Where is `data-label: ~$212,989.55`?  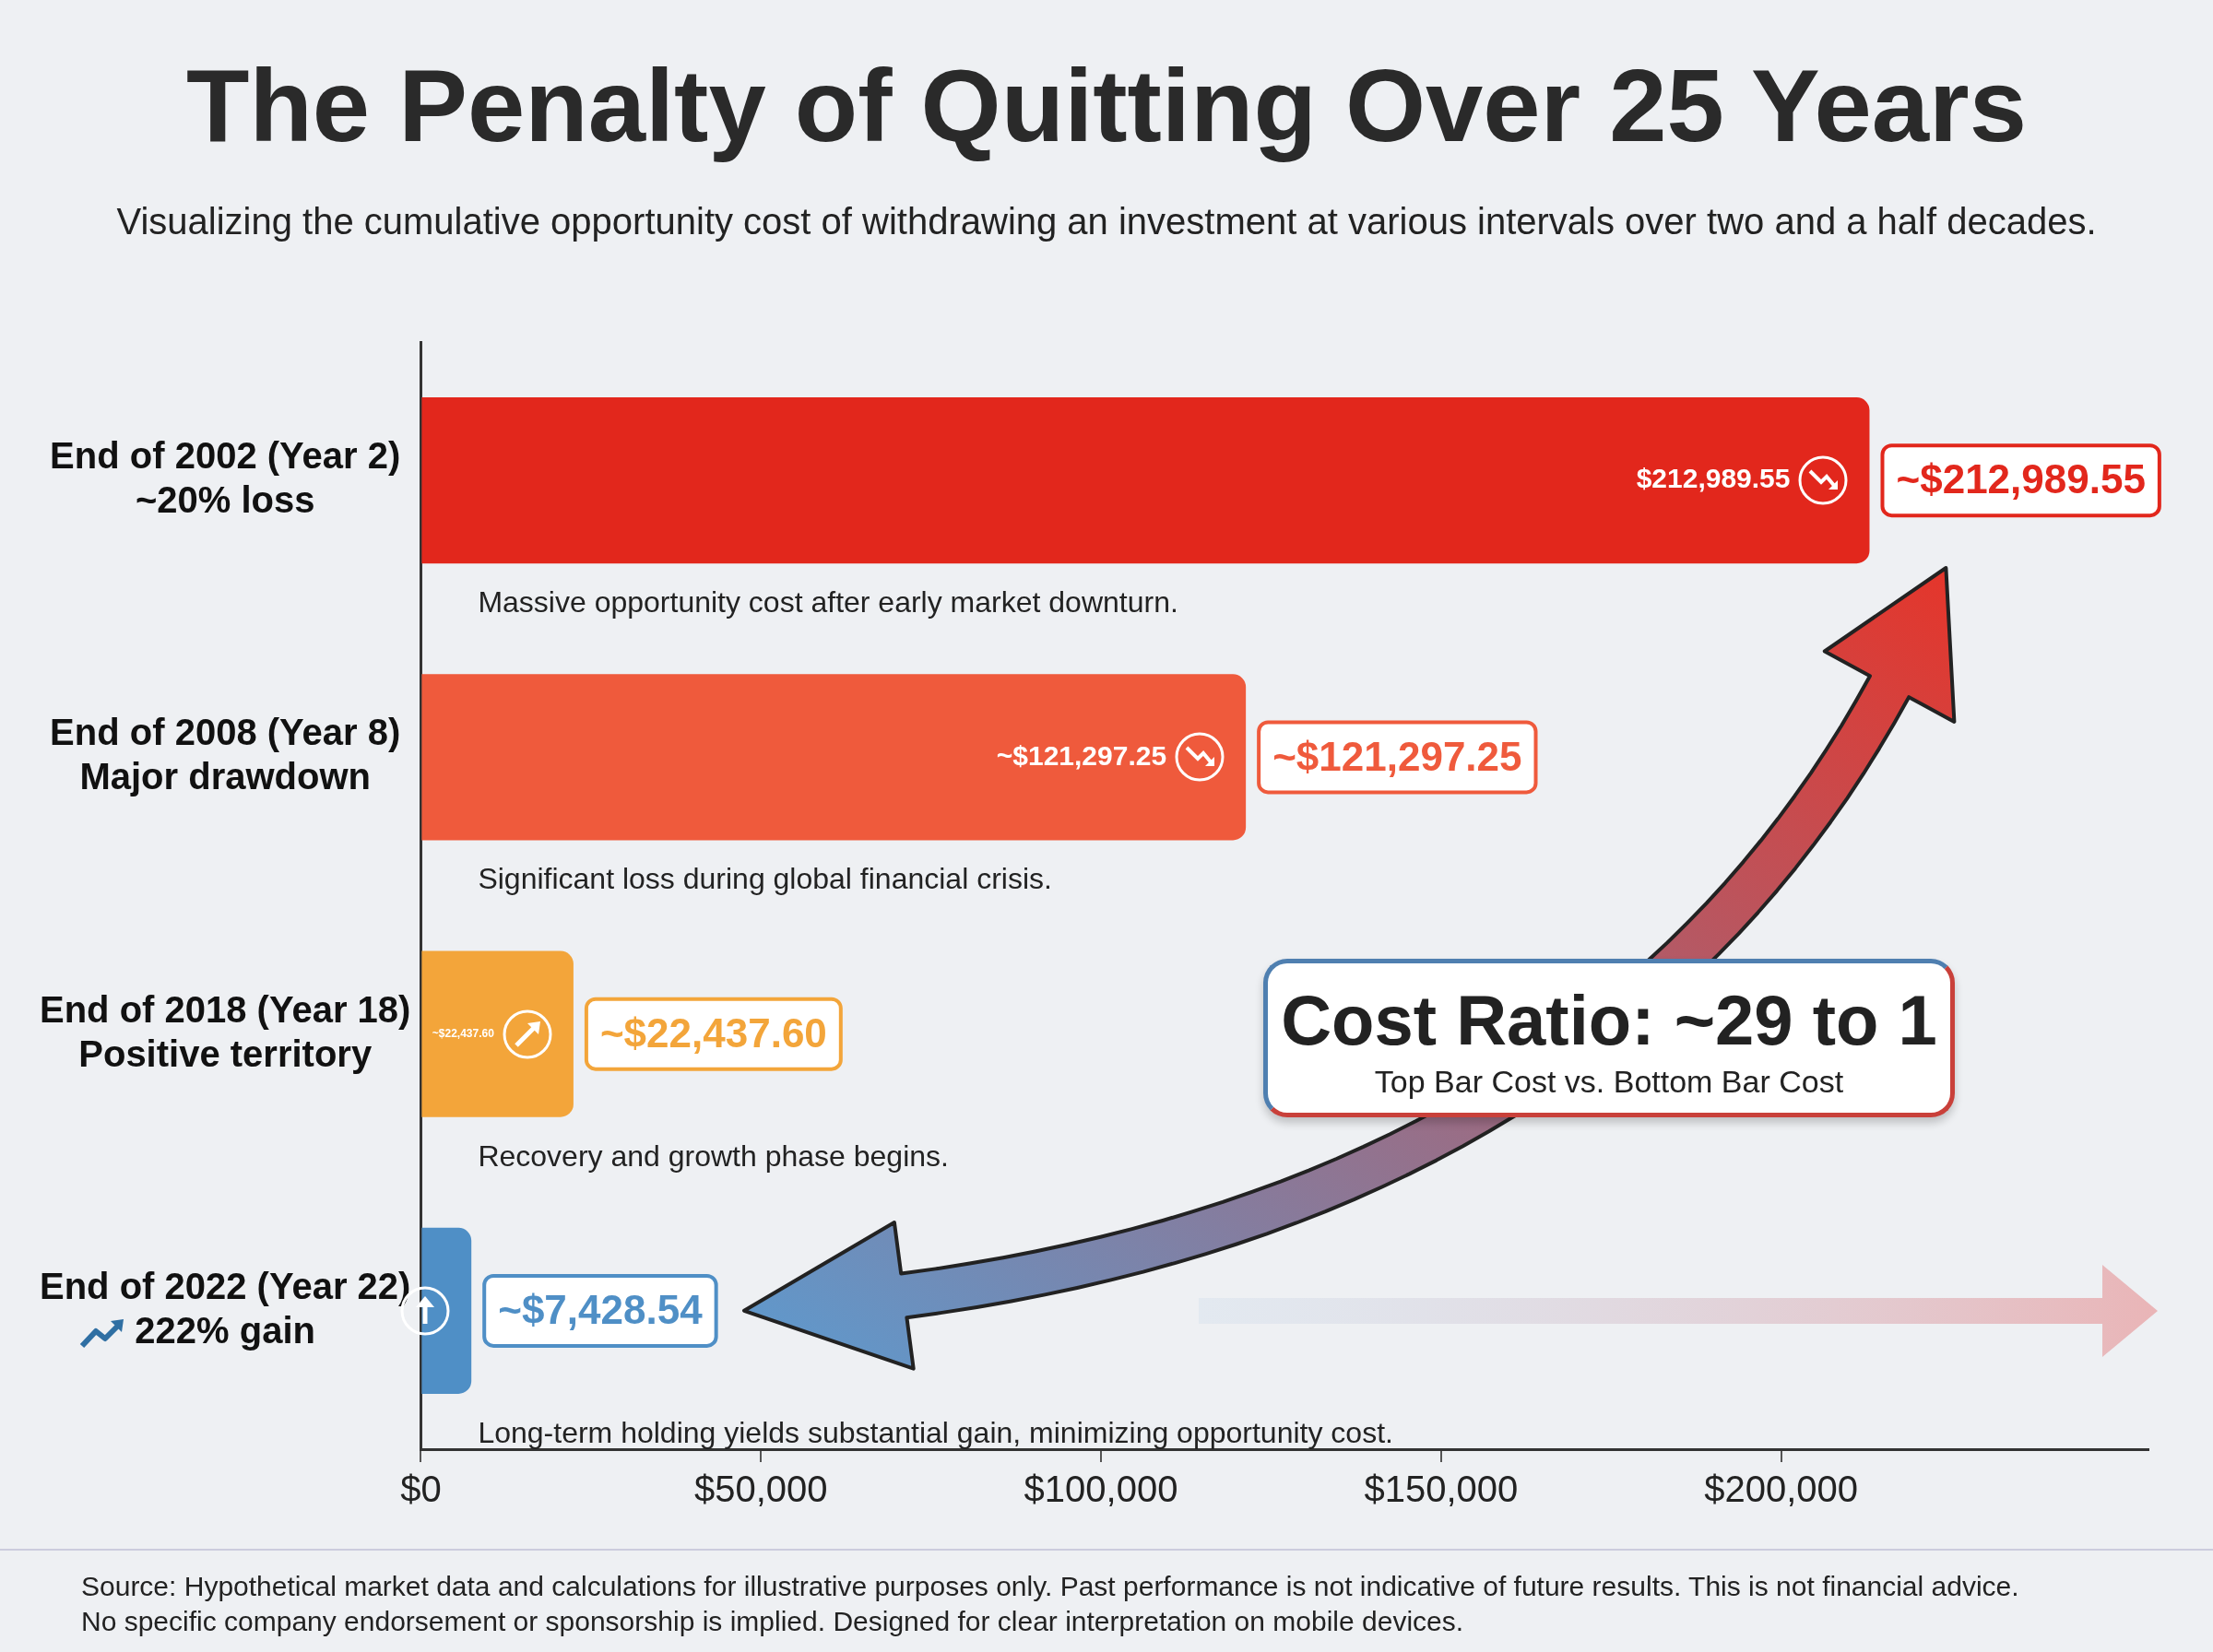
data-label: ~$212,989.55 is located at coordinates (2021, 479).